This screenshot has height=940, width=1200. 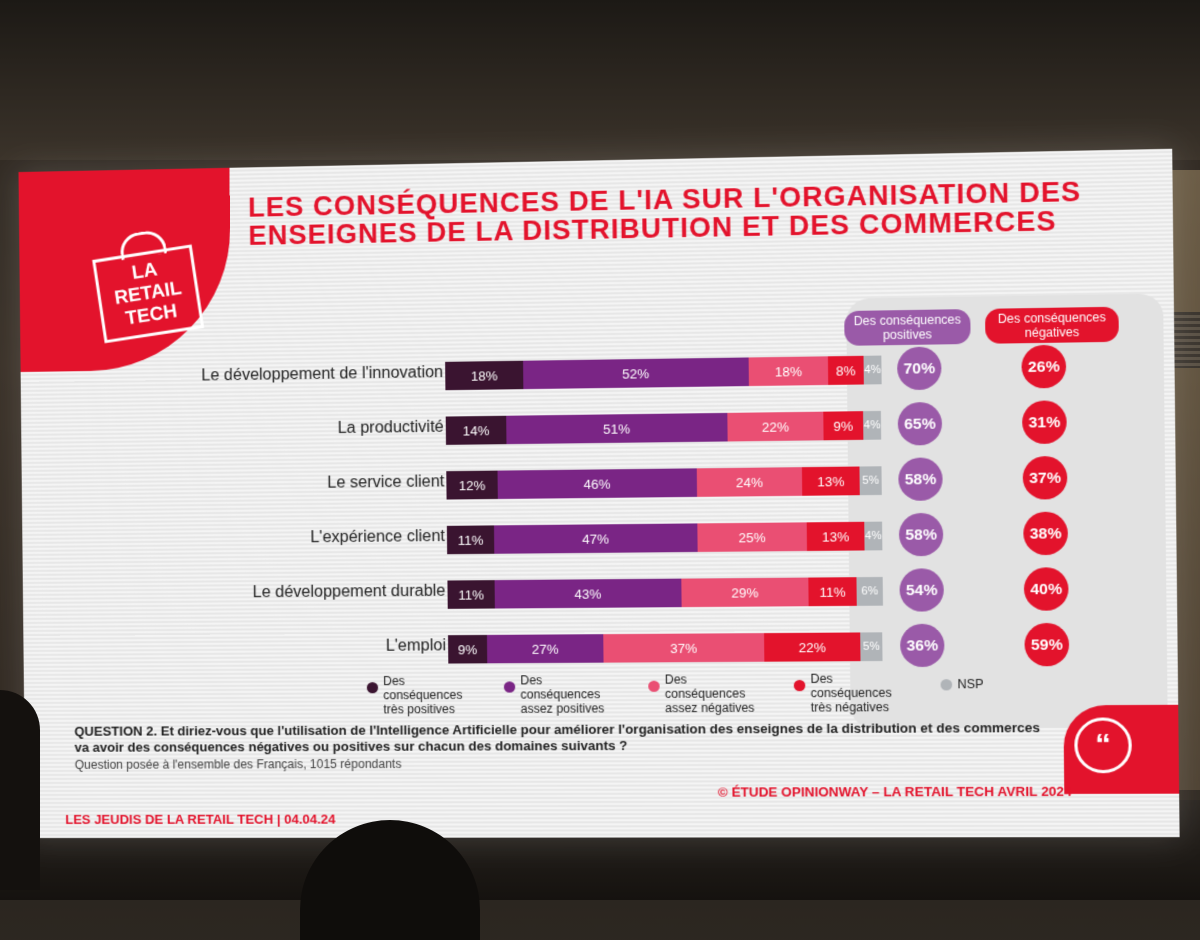 What do you see at coordinates (636, 373) in the screenshot?
I see `bar-segment: 52%` at bounding box center [636, 373].